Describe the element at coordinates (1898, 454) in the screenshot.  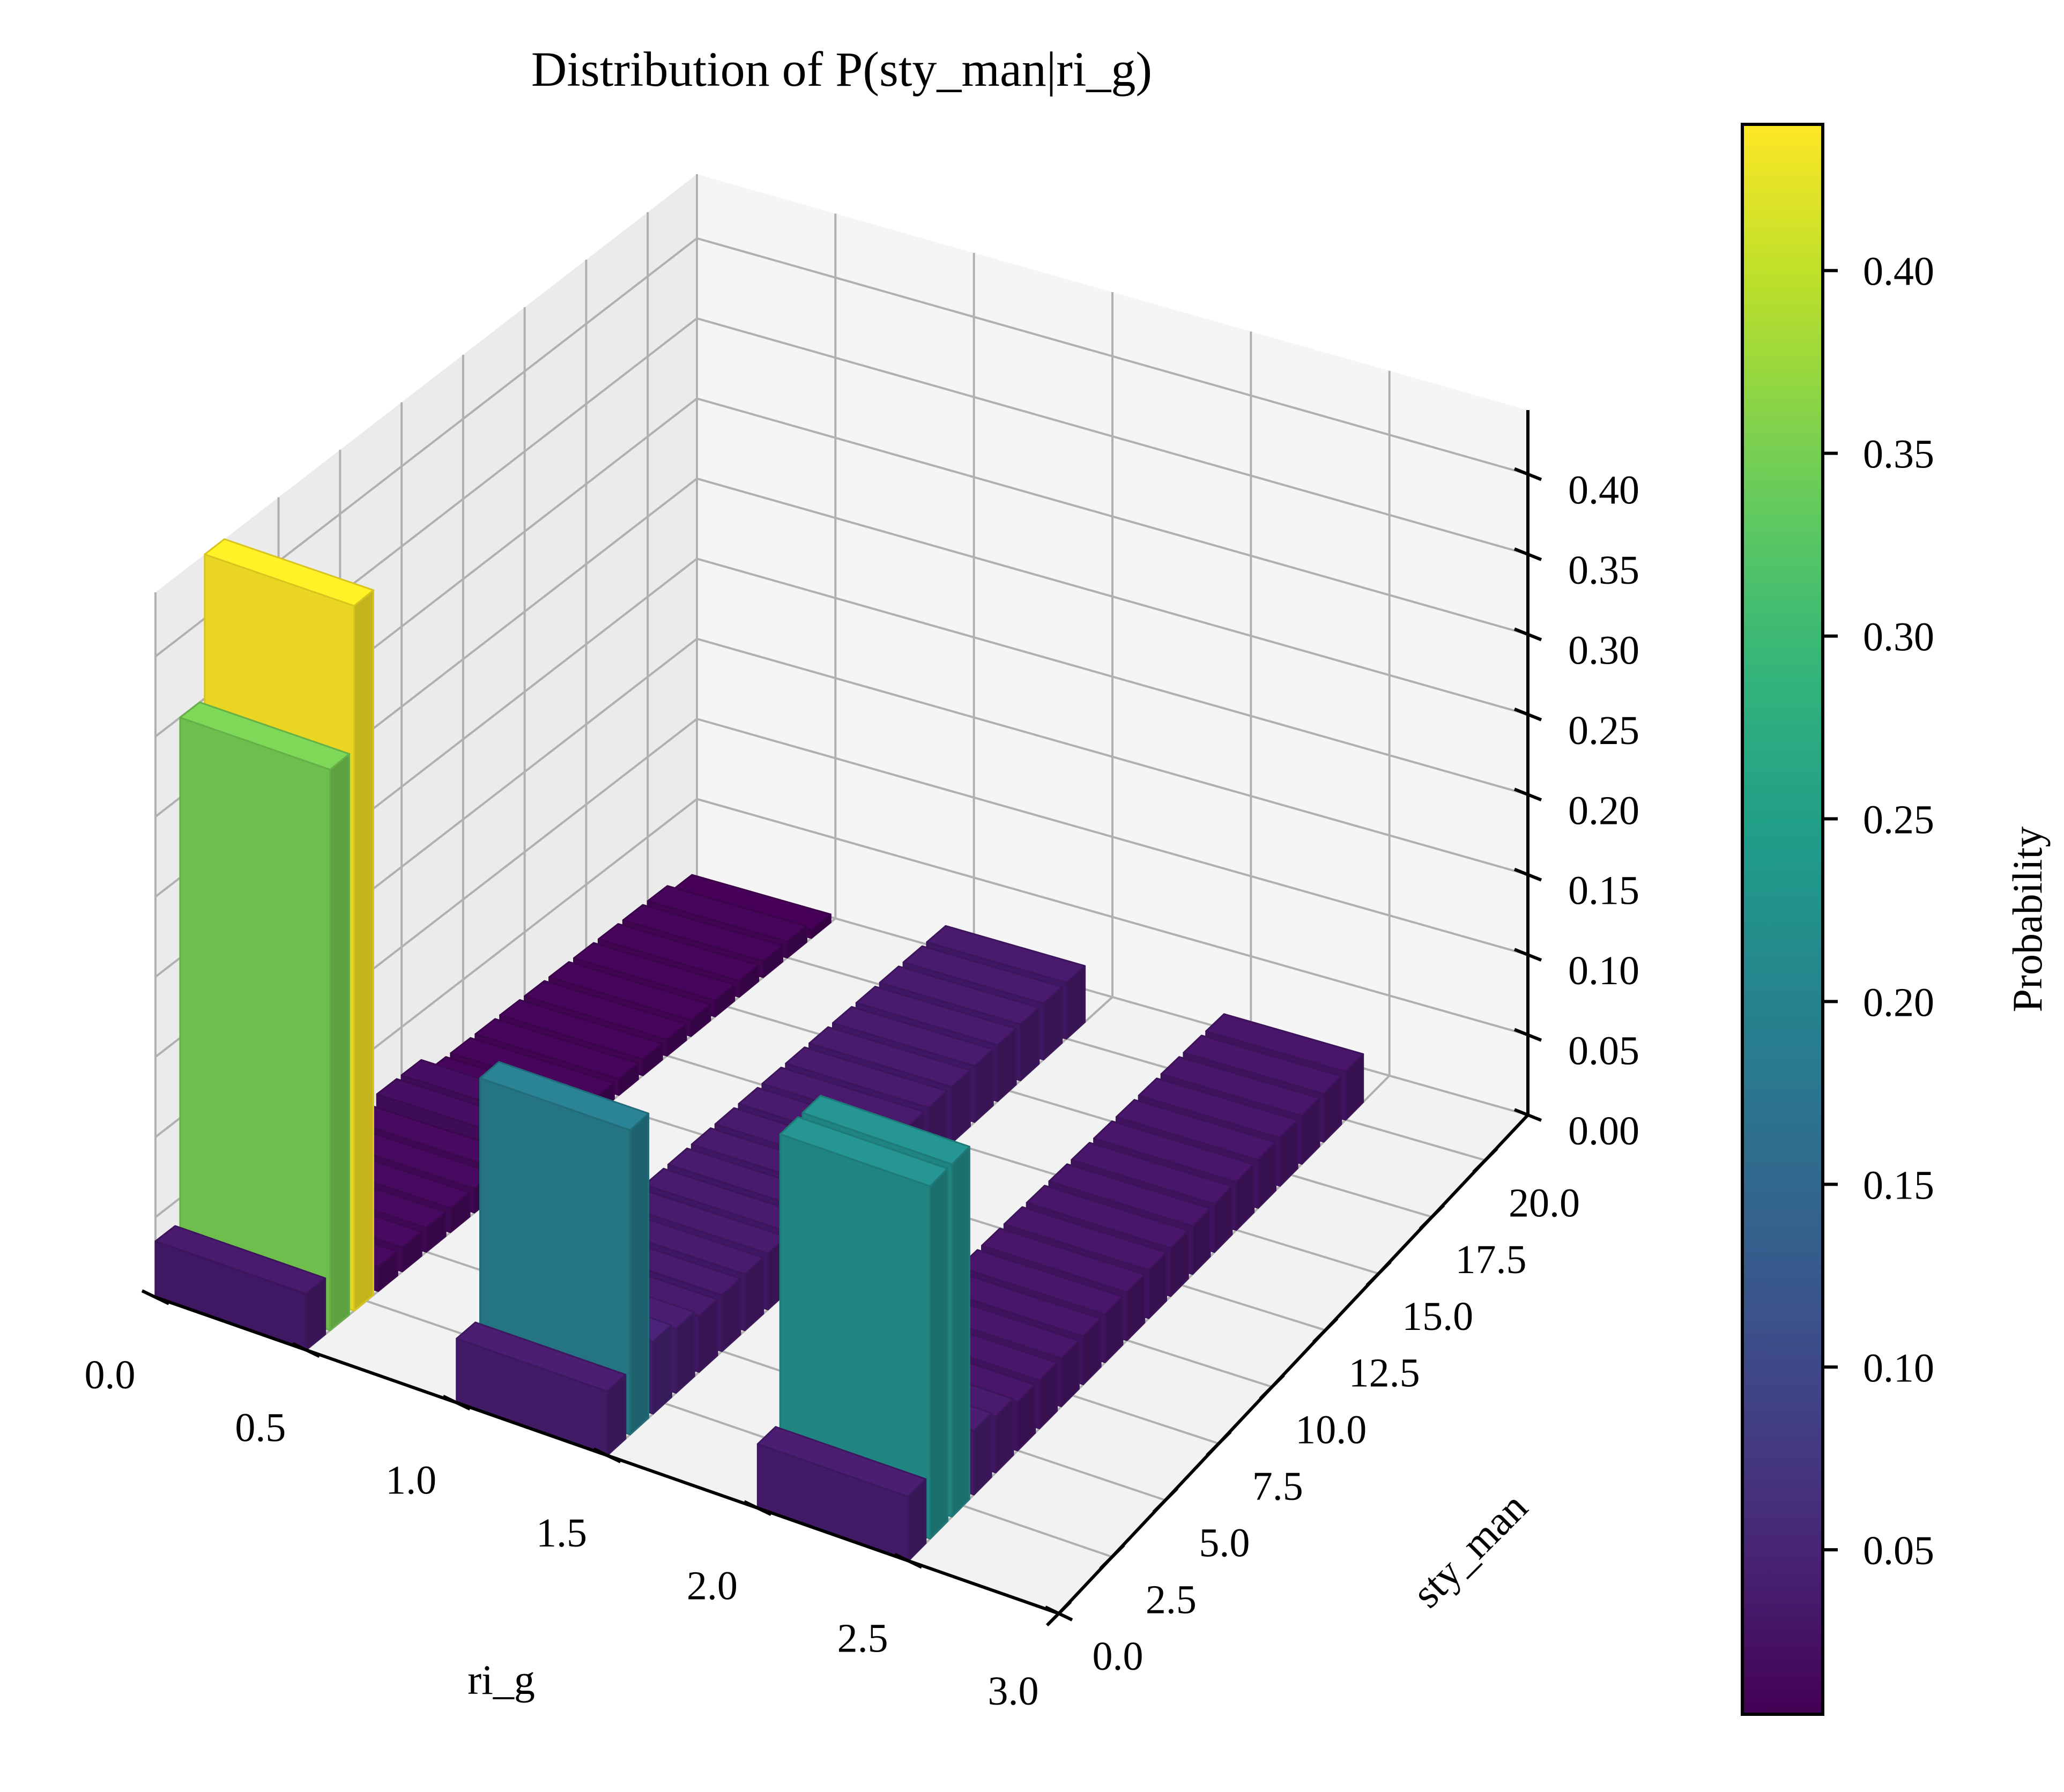
I see `colorbar-tick-label: 0.35` at that location.